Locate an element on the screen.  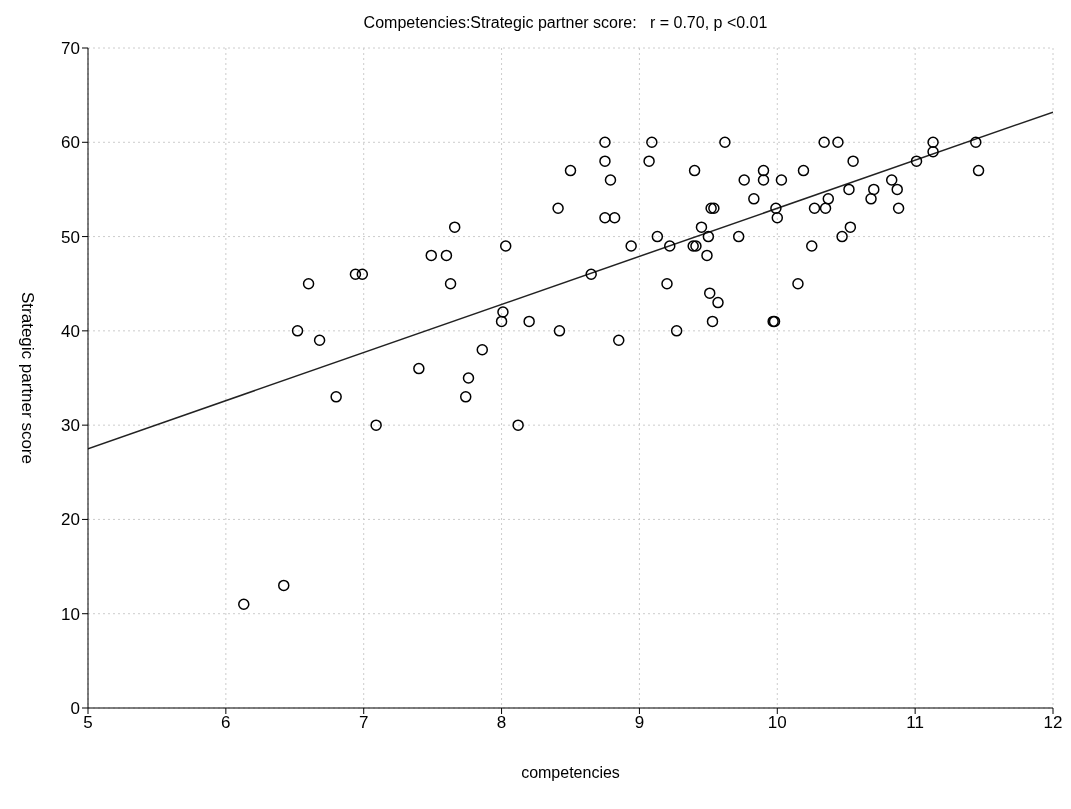
x-tick-label: 9 is located at coordinates (639, 723).